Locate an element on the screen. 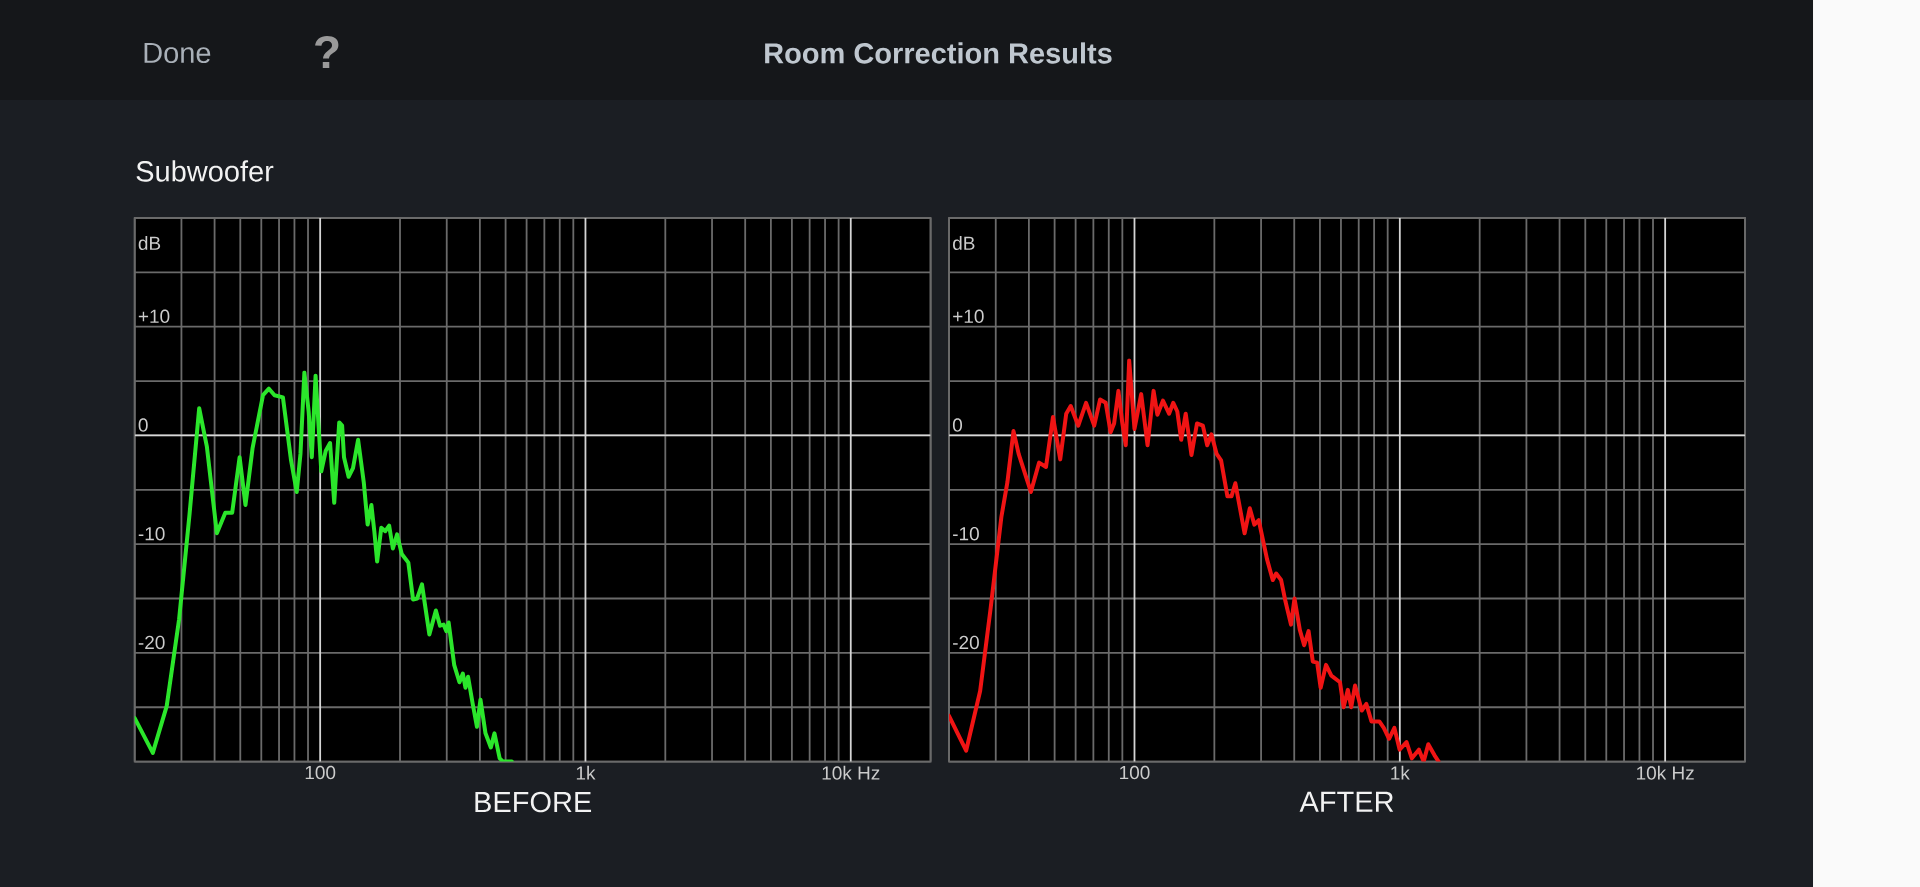 This screenshot has width=1920, height=887. text: Done is located at coordinates (177, 53).